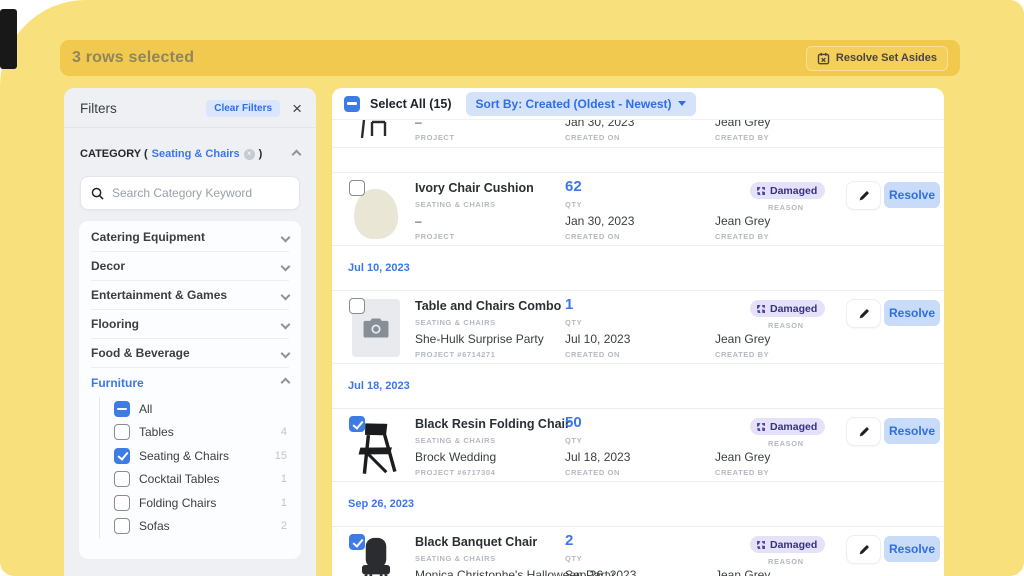 This screenshot has height=576, width=1024. Describe the element at coordinates (117, 382) in the screenshot. I see `category-group-label: Furniture` at that location.